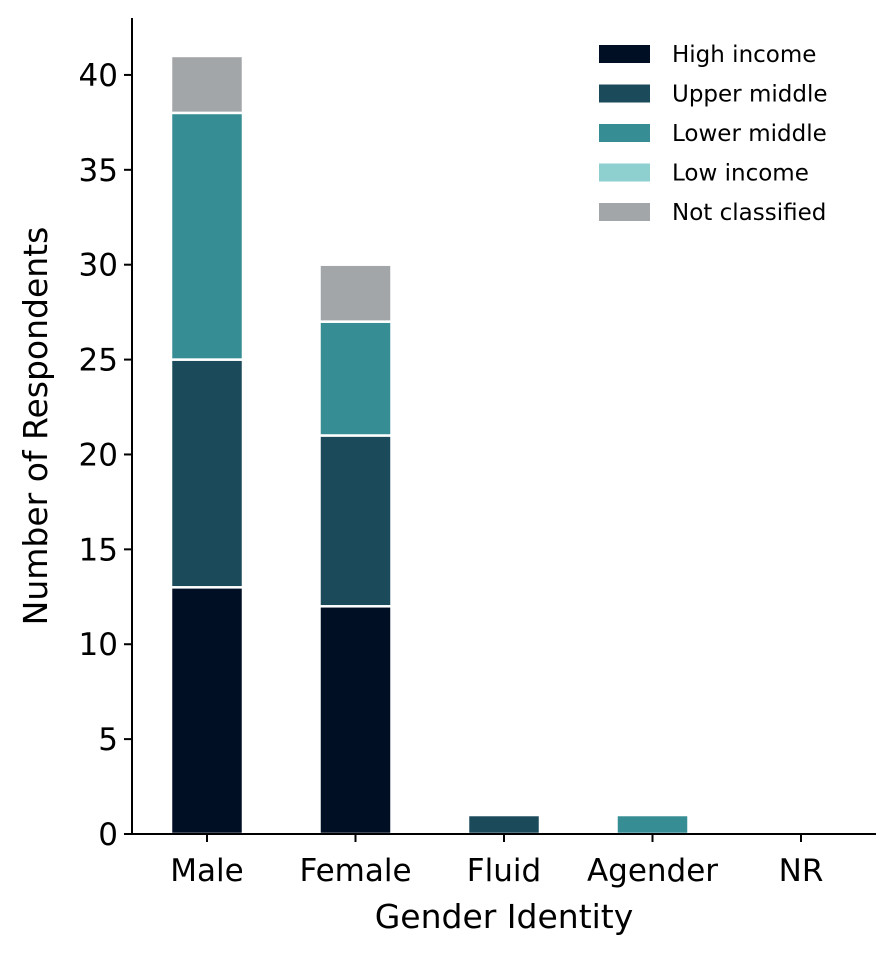 This screenshot has width=895, height=955. I want to click on y-axis-ticks: 0 5 10 15 20 25 30 35 40, so click(105, 455).